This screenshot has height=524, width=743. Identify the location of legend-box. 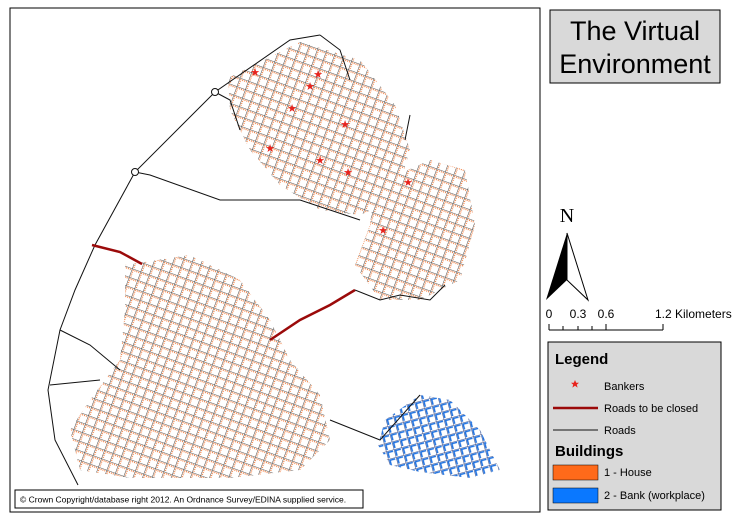
(634, 426).